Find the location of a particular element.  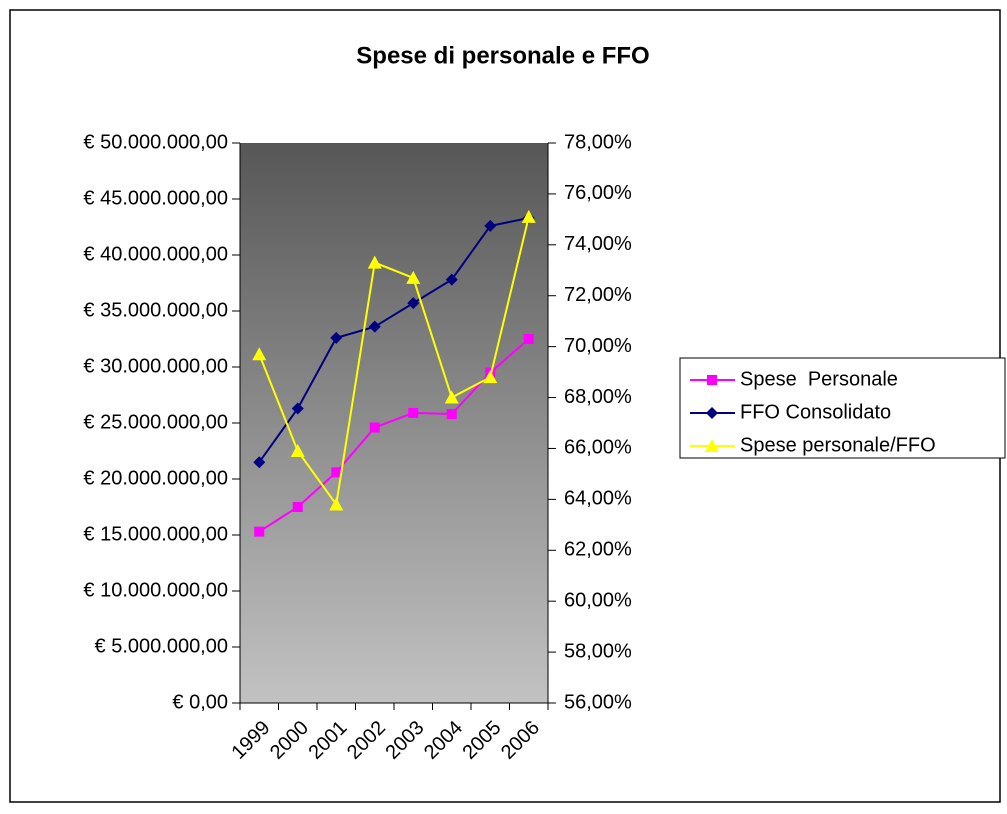

y2-tick-label: 58,00% is located at coordinates (598, 651).